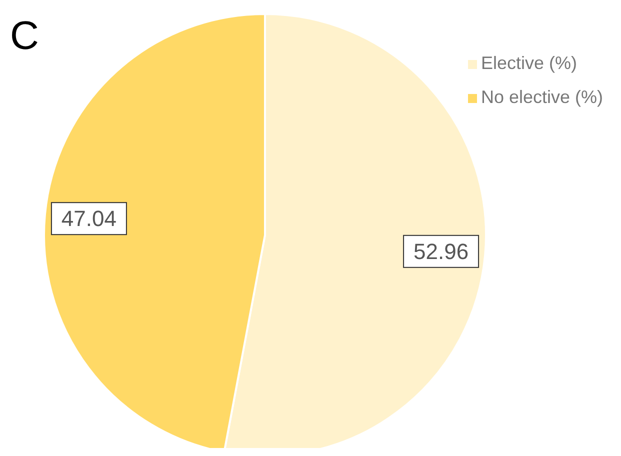 This screenshot has height=456, width=621. What do you see at coordinates (88, 219) in the screenshot?
I see `data-label: 47.04` at bounding box center [88, 219].